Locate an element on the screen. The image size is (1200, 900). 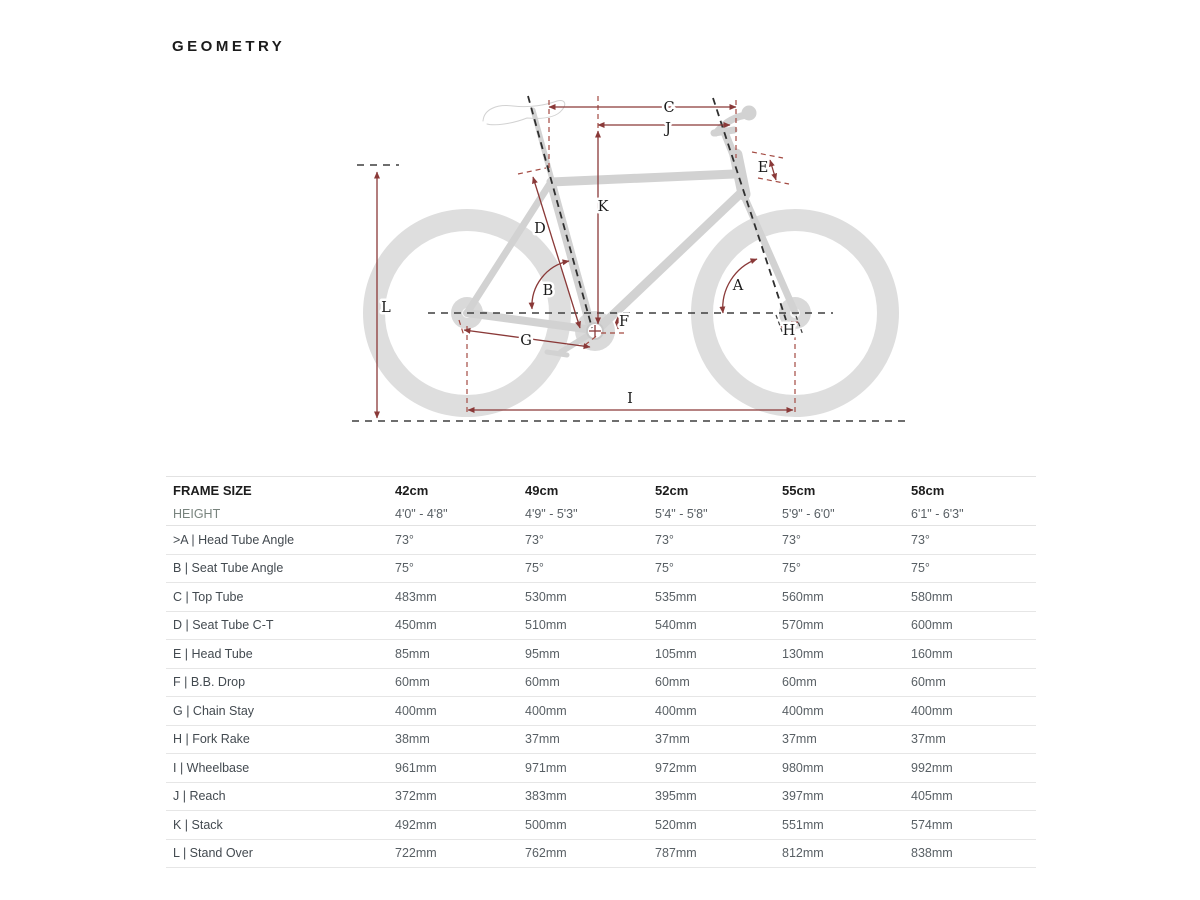
size-col-header-49cm: 49cm is located at coordinates (542, 490).